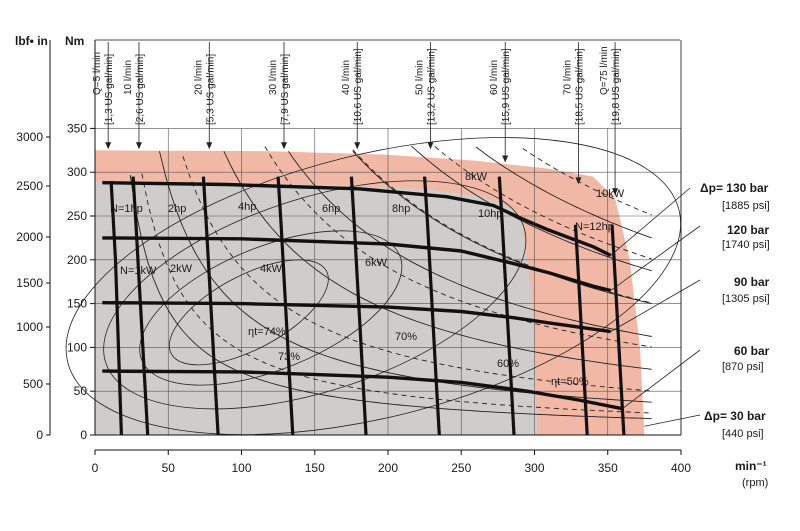 The height and width of the screenshot is (531, 800). What do you see at coordinates (77, 216) in the screenshot?
I see `y-tick-label-nm: 250` at bounding box center [77, 216].